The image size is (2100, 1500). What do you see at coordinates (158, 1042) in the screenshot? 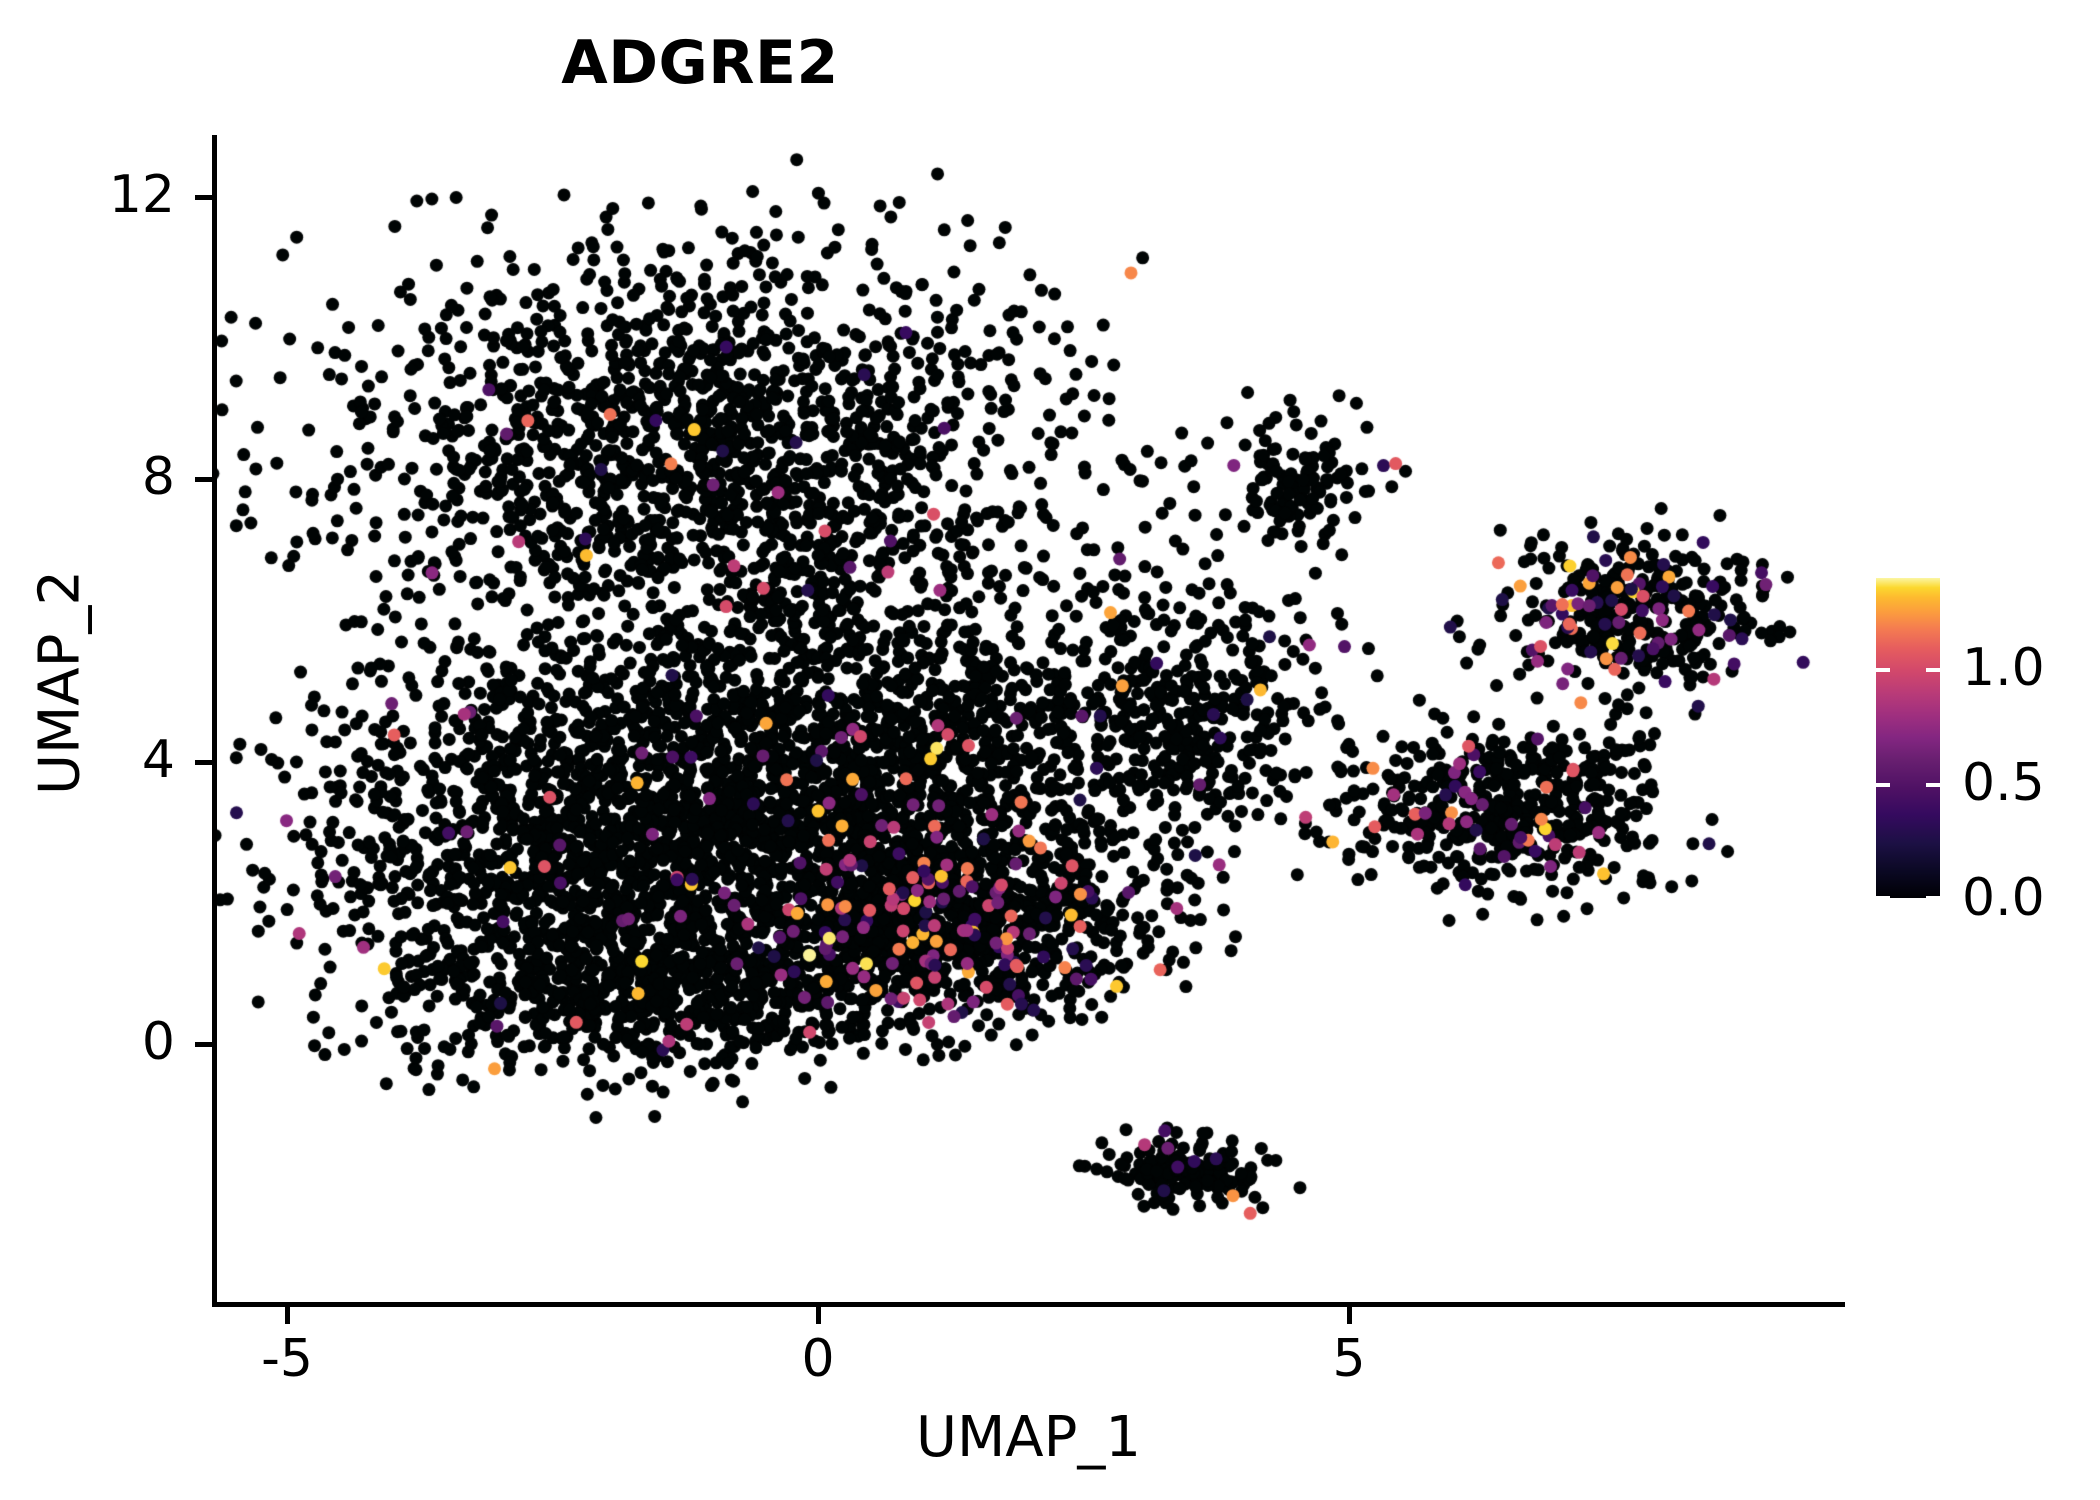
I see `y-tick-label-0: 0` at bounding box center [158, 1042].